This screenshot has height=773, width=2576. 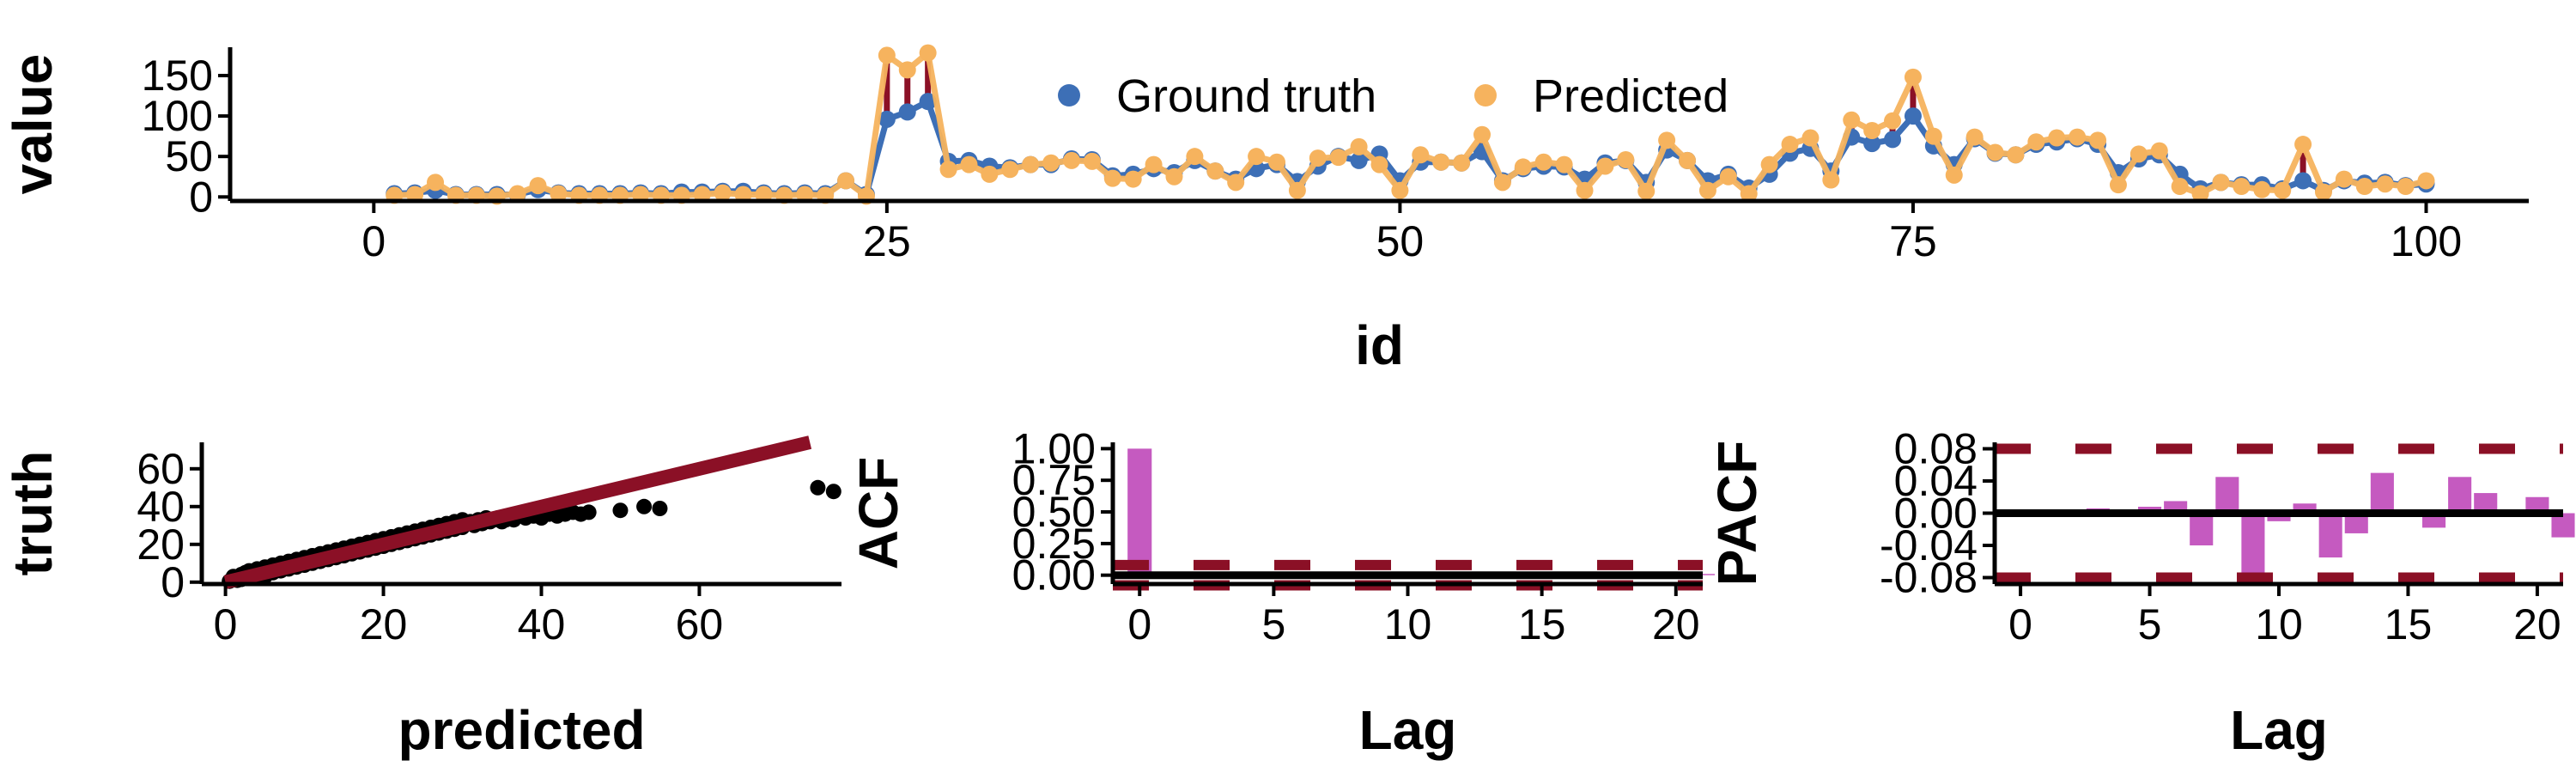 I want to click on x-tick-label: 5, so click(x=1273, y=624).